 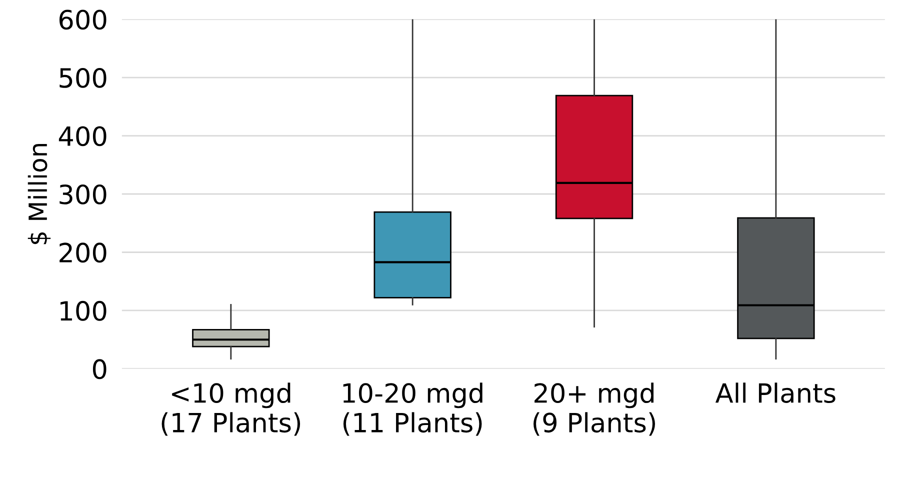 I want to click on y-tick-label: 200, so click(x=83, y=252).